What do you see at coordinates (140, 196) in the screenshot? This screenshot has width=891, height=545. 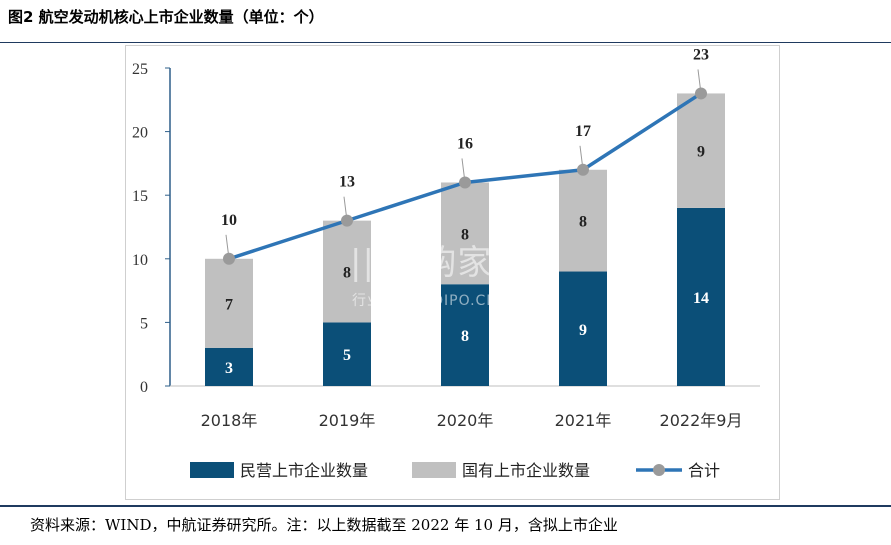 I see `y-tick-label: 15` at bounding box center [140, 196].